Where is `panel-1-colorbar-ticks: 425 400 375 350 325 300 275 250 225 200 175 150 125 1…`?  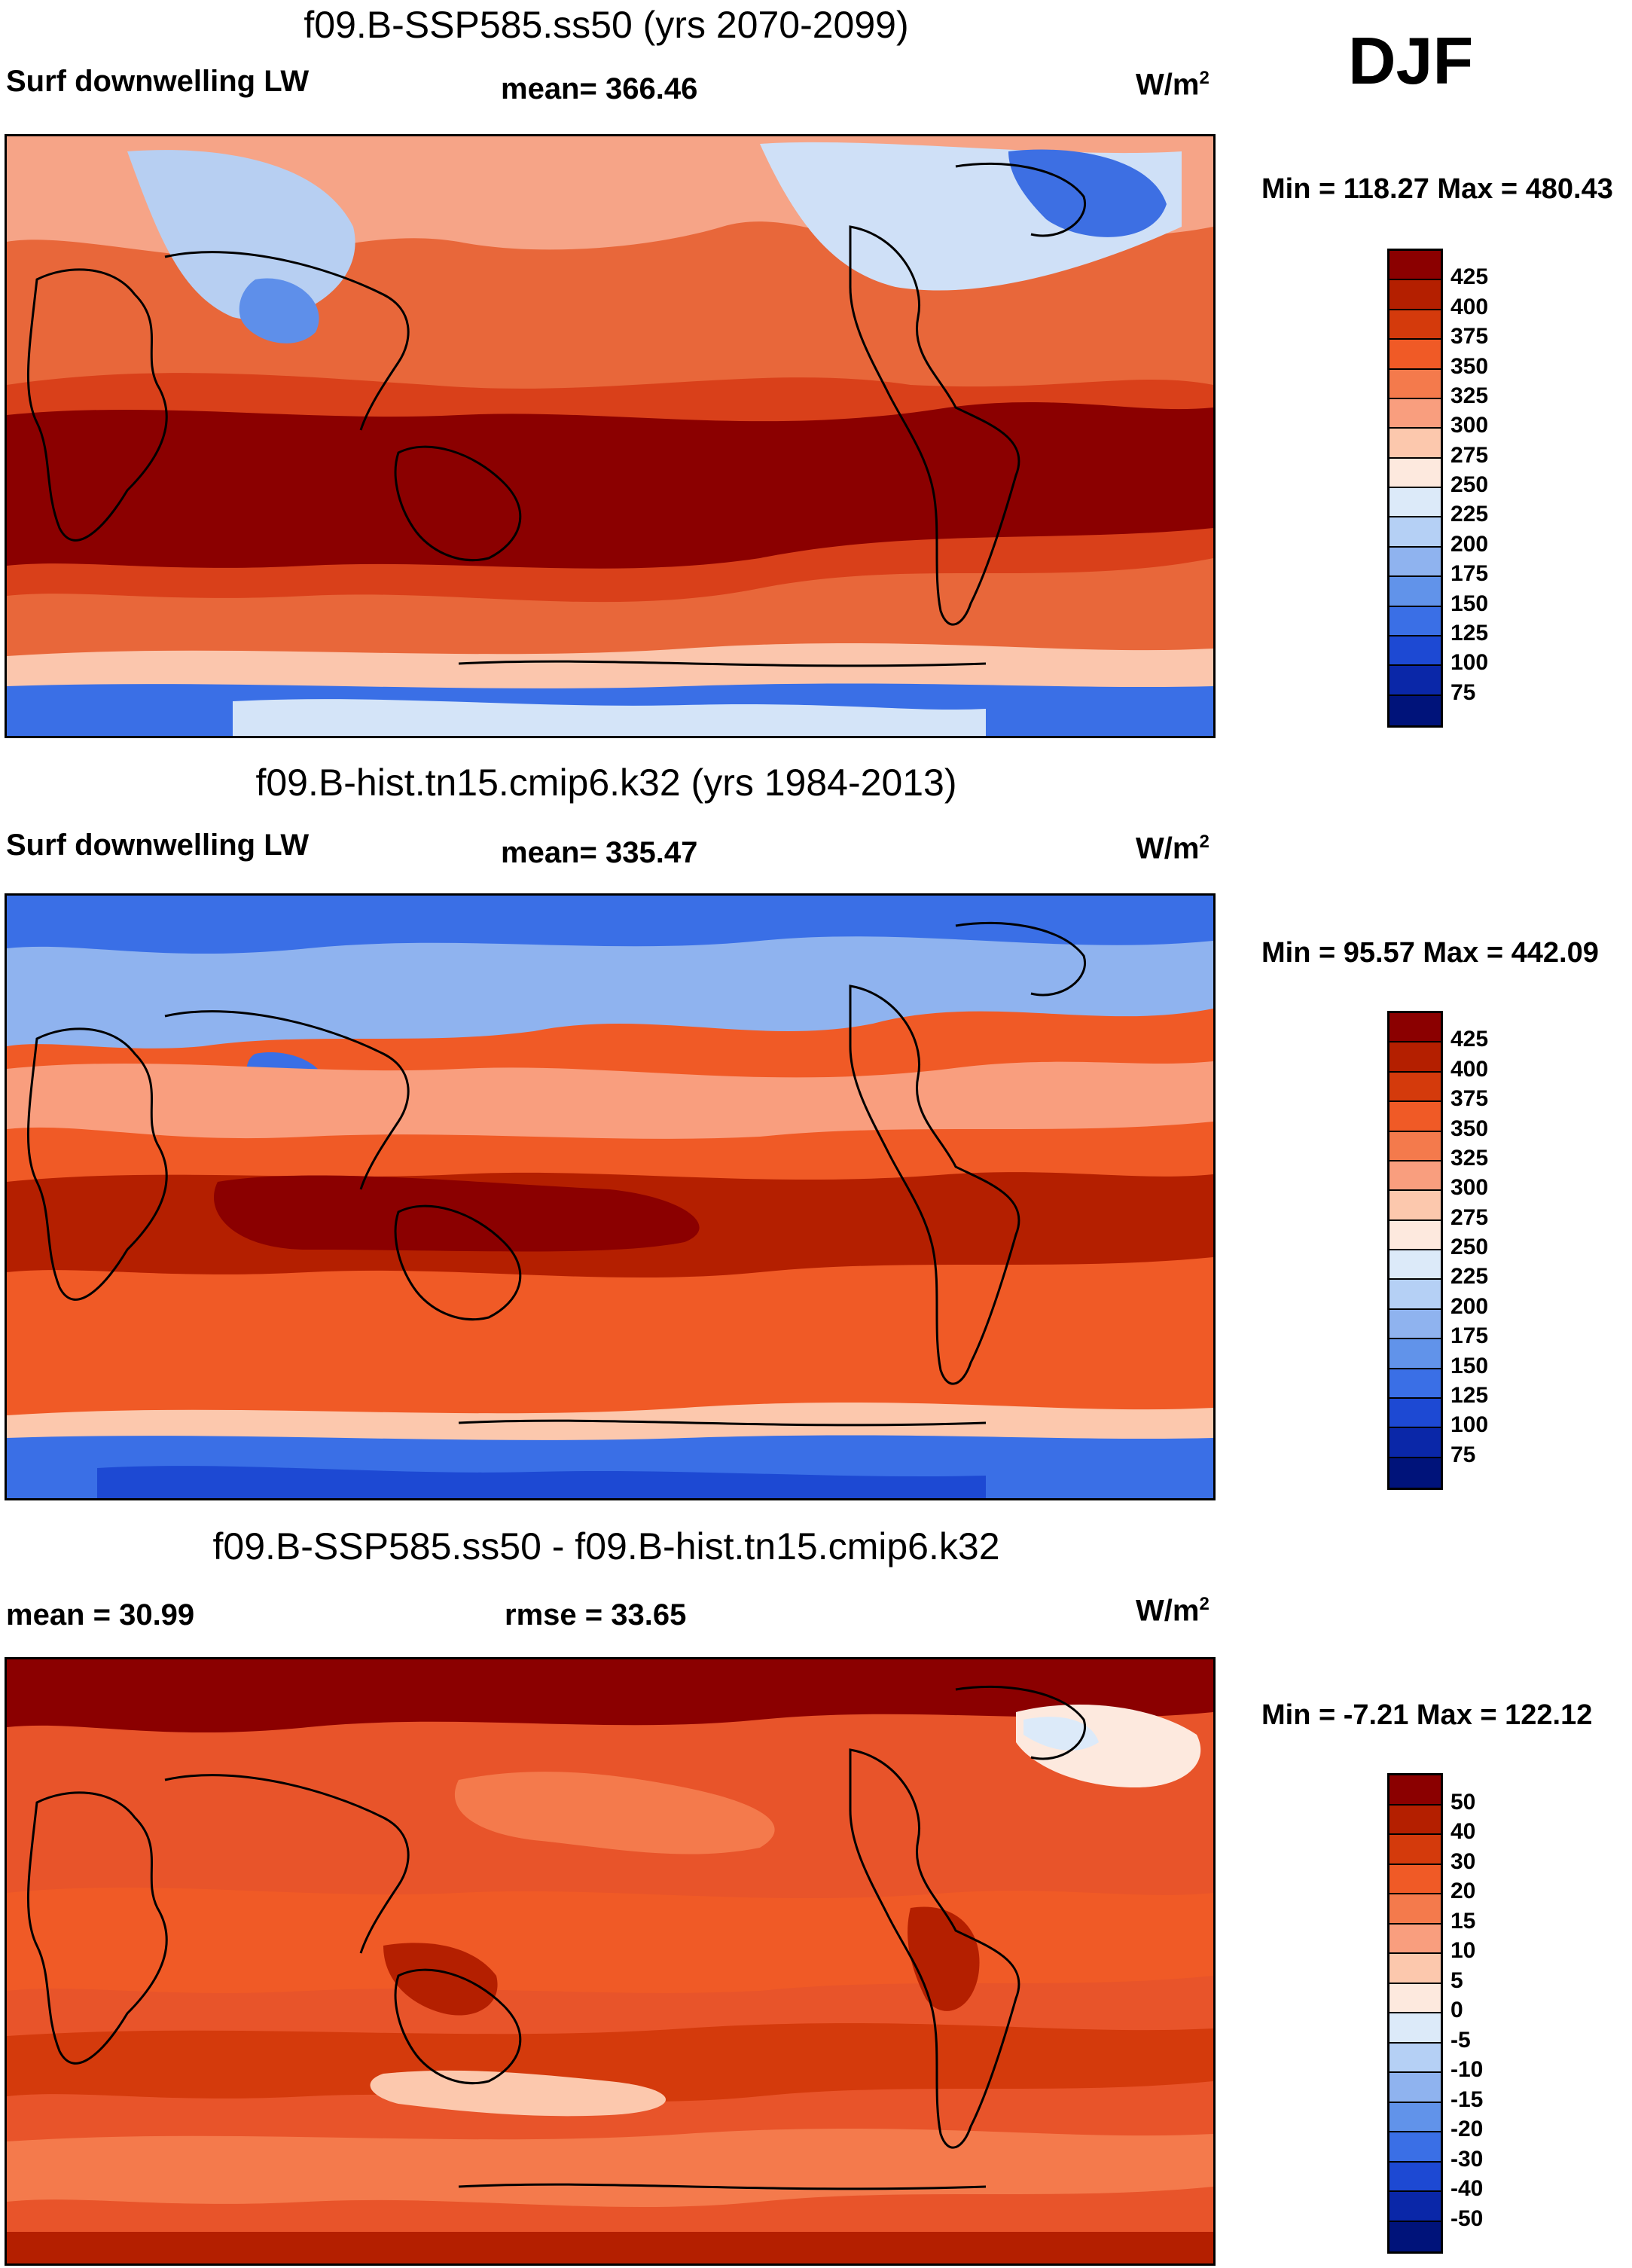
panel-1-colorbar-ticks: 425 400 375 350 325 300 275 250 225 200 175 150 125 1… is located at coordinates (1484, 489).